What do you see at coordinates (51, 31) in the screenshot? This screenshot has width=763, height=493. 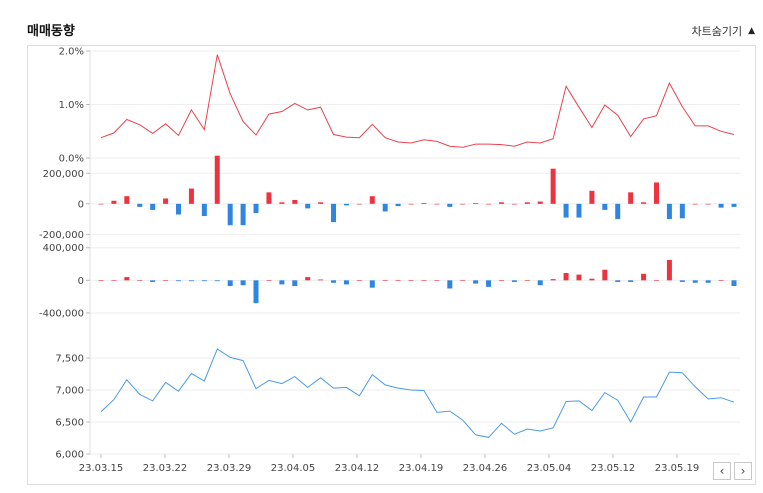 I see `section-title: 매매동향` at bounding box center [51, 31].